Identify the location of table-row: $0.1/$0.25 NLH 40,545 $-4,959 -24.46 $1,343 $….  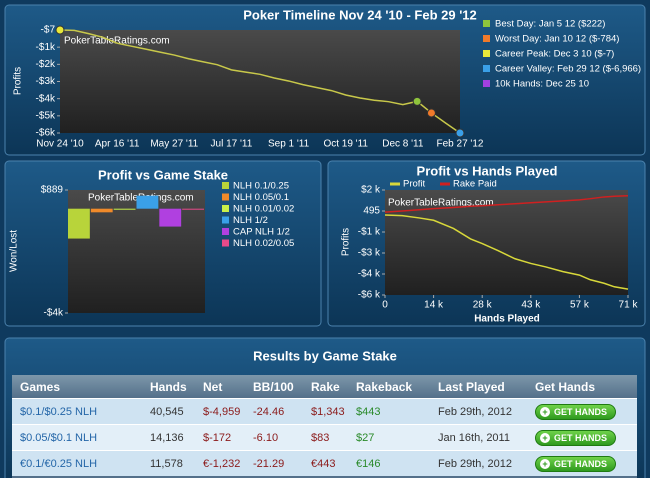
(324, 411).